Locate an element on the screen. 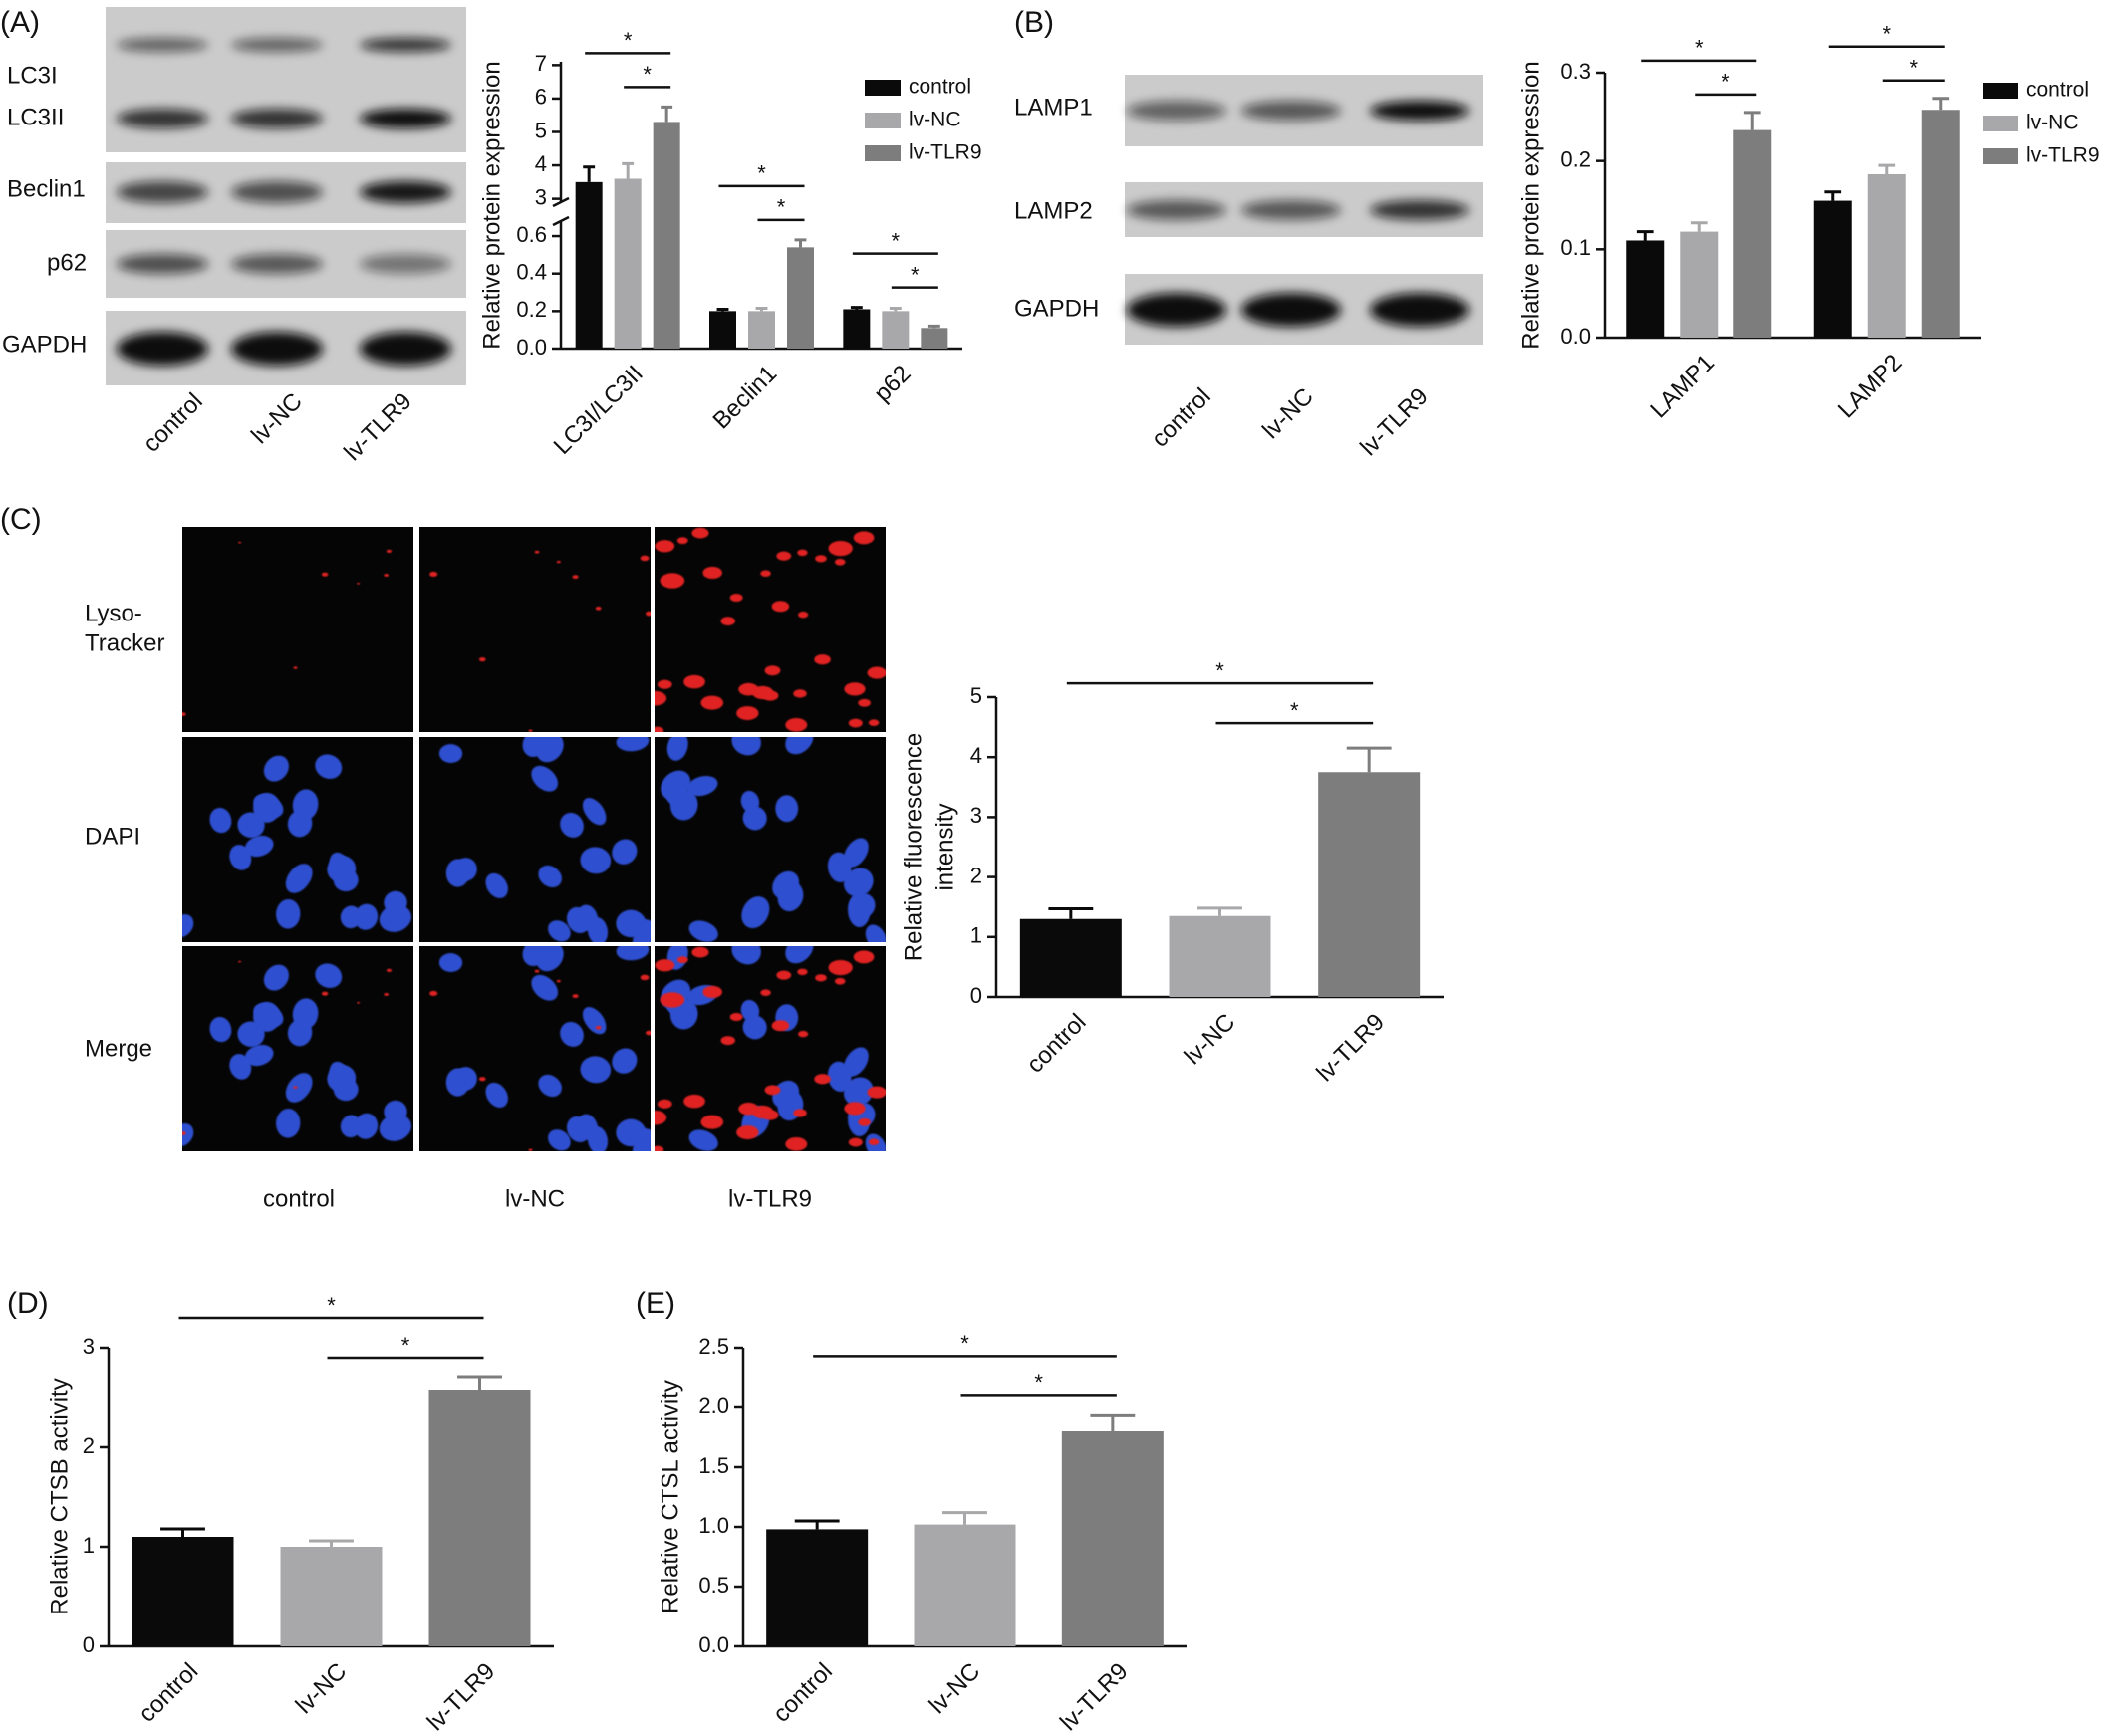 This screenshot has height=1736, width=2120. band-label: LAMP2 is located at coordinates (1053, 210).